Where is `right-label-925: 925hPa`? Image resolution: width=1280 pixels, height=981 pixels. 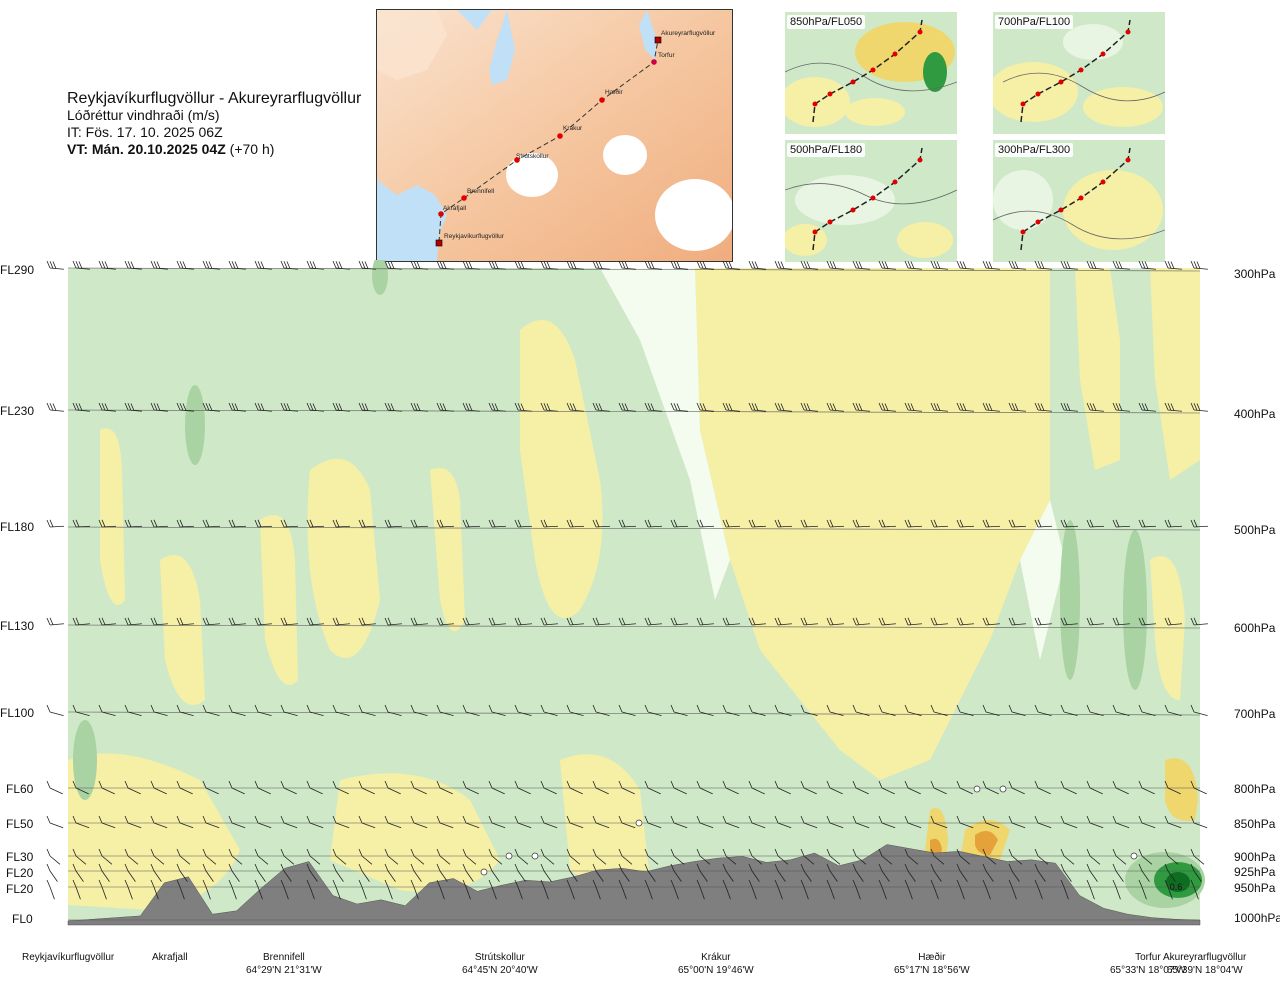 right-label-925: 925hPa is located at coordinates (1255, 872).